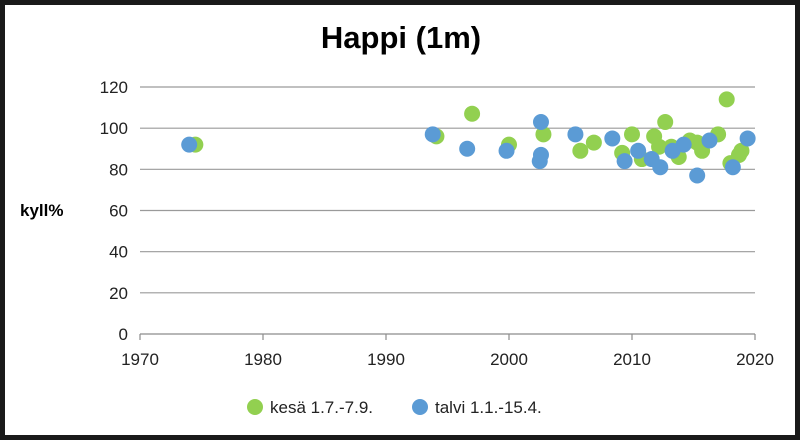 The height and width of the screenshot is (440, 800). I want to click on legend-label-kesa: kesä 1.7.-7.9., so click(321, 407).